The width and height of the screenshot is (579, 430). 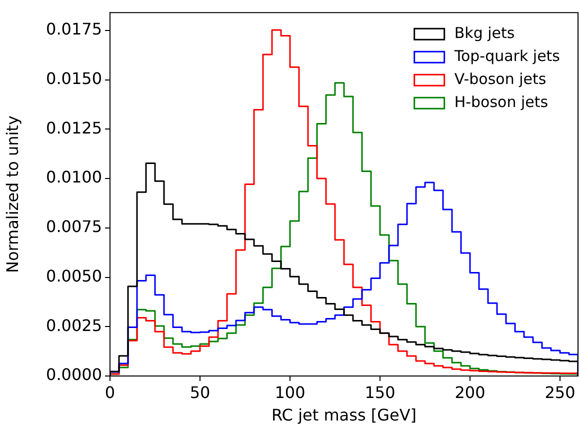 I want to click on x-tick-label: 0, so click(x=110, y=392).